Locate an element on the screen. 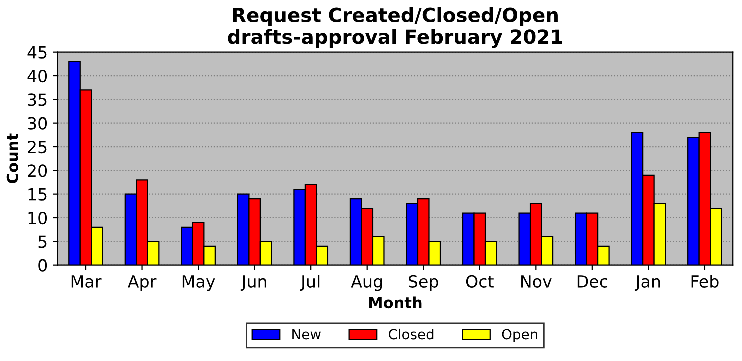 The height and width of the screenshot is (361, 742). y-tick-label: 35 is located at coordinates (37, 100).